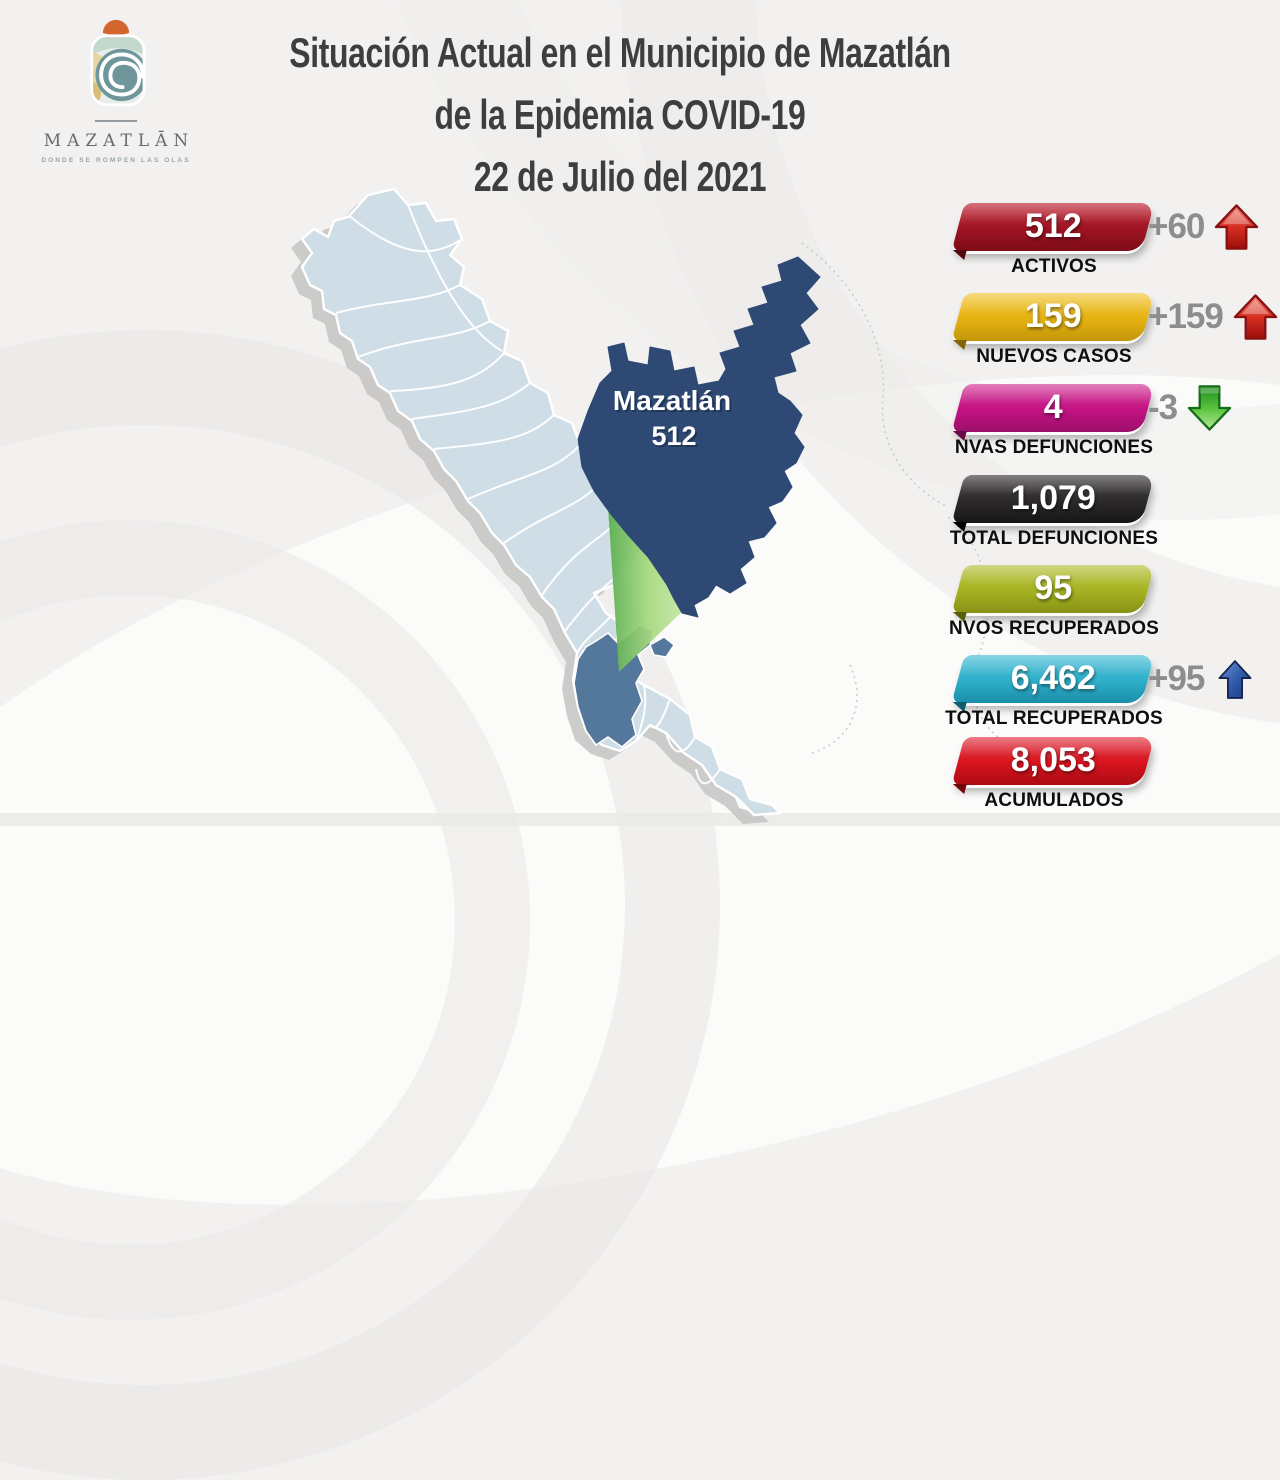 The height and width of the screenshot is (1480, 1280). I want to click on delta-value: +60, so click(1176, 226).